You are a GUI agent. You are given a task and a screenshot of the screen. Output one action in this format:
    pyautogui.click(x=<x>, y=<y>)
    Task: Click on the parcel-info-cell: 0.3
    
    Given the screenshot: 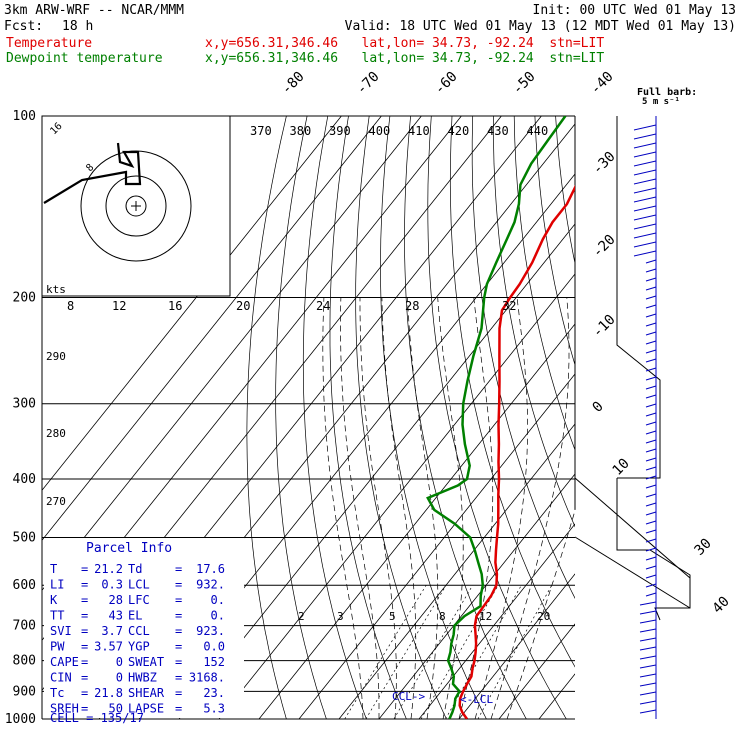 What is the action you would take?
    pyautogui.click(x=112, y=585)
    